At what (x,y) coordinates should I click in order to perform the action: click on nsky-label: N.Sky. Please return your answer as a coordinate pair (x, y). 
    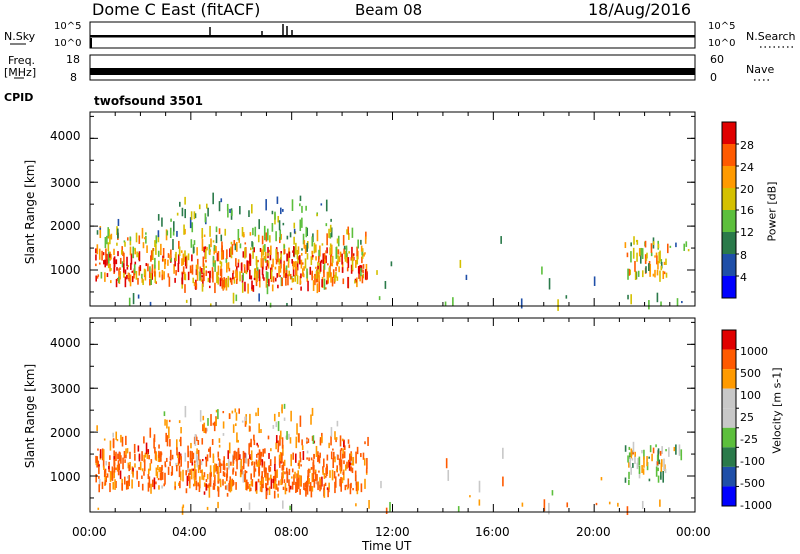
    Looking at the image, I should click on (20, 36).